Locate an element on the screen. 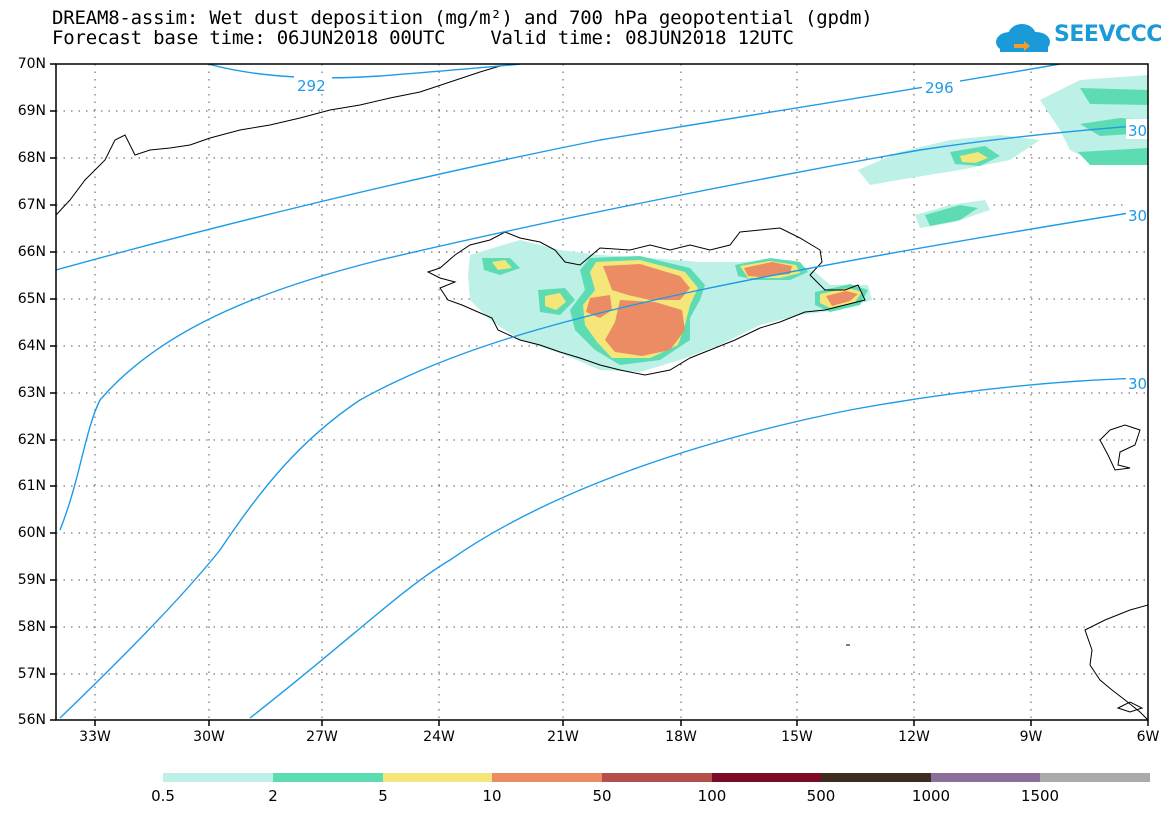 The height and width of the screenshot is (815, 1175). lon-label: 9W is located at coordinates (1031, 737).